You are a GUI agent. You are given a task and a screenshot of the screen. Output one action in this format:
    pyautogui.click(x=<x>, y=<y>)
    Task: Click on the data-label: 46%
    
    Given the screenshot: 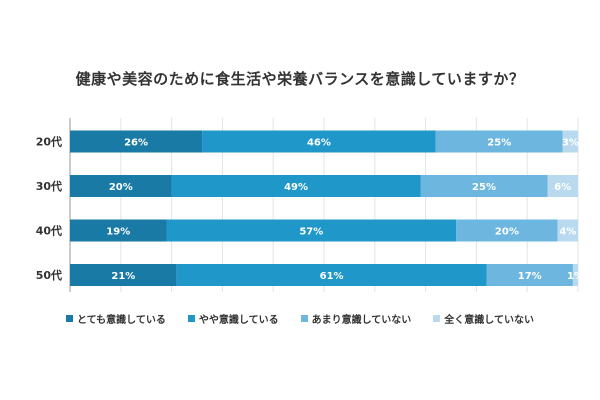 What is the action you would take?
    pyautogui.click(x=319, y=143)
    